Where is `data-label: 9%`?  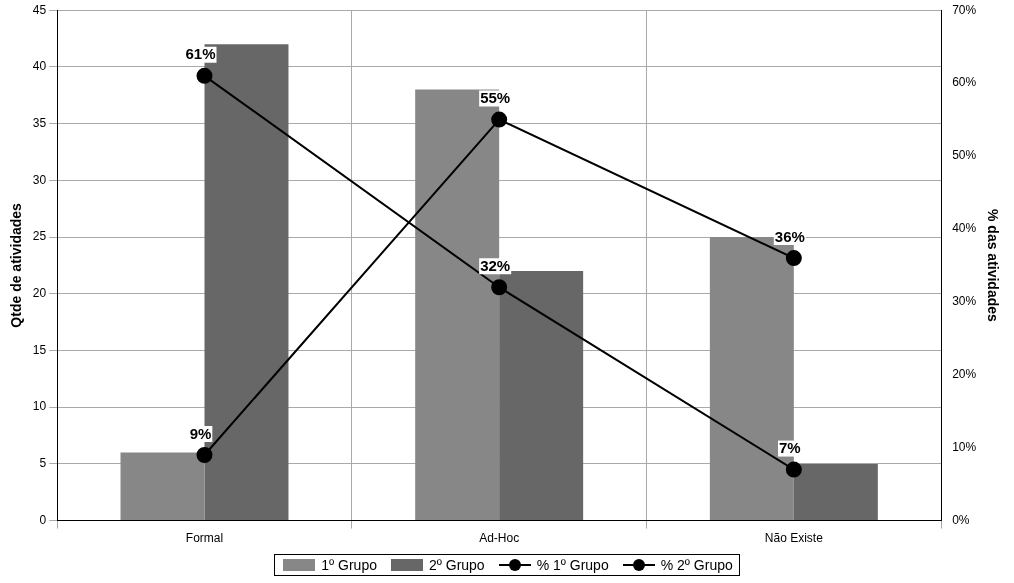
data-label: 9% is located at coordinates (200, 433).